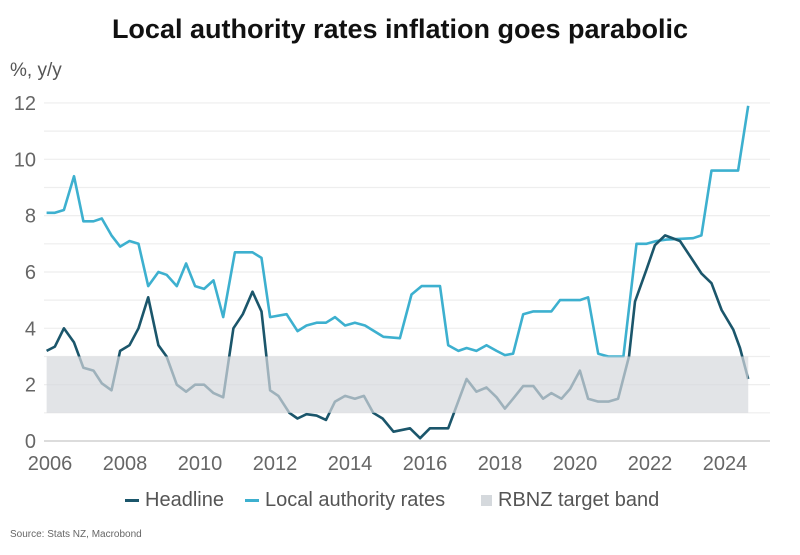 The height and width of the screenshot is (555, 800). Describe the element at coordinates (50, 464) in the screenshot. I see `x-tick-label: 2006` at that location.